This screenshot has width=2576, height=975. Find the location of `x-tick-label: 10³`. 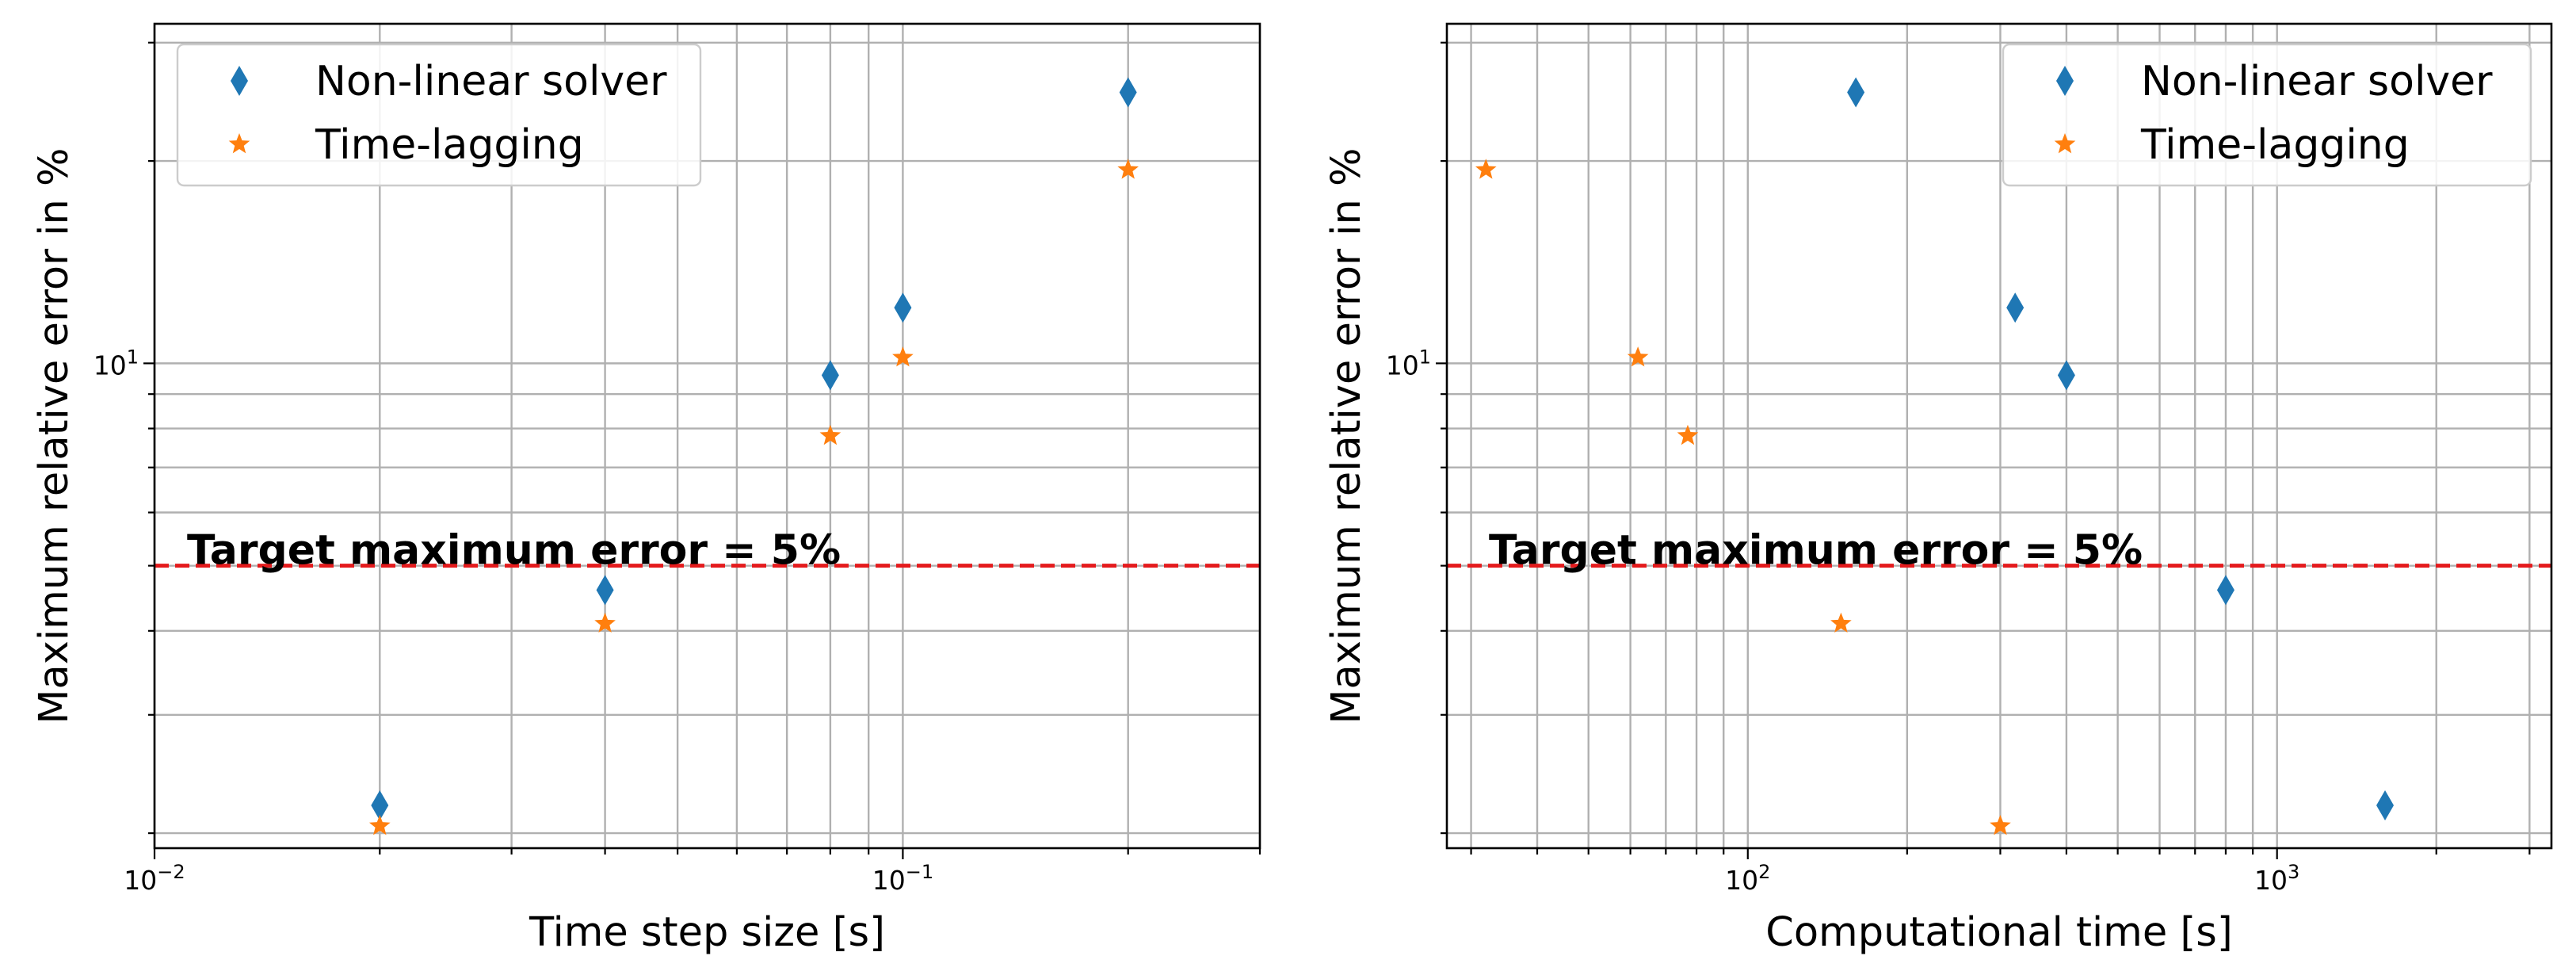

x-tick-label: 10³ is located at coordinates (2276, 879).